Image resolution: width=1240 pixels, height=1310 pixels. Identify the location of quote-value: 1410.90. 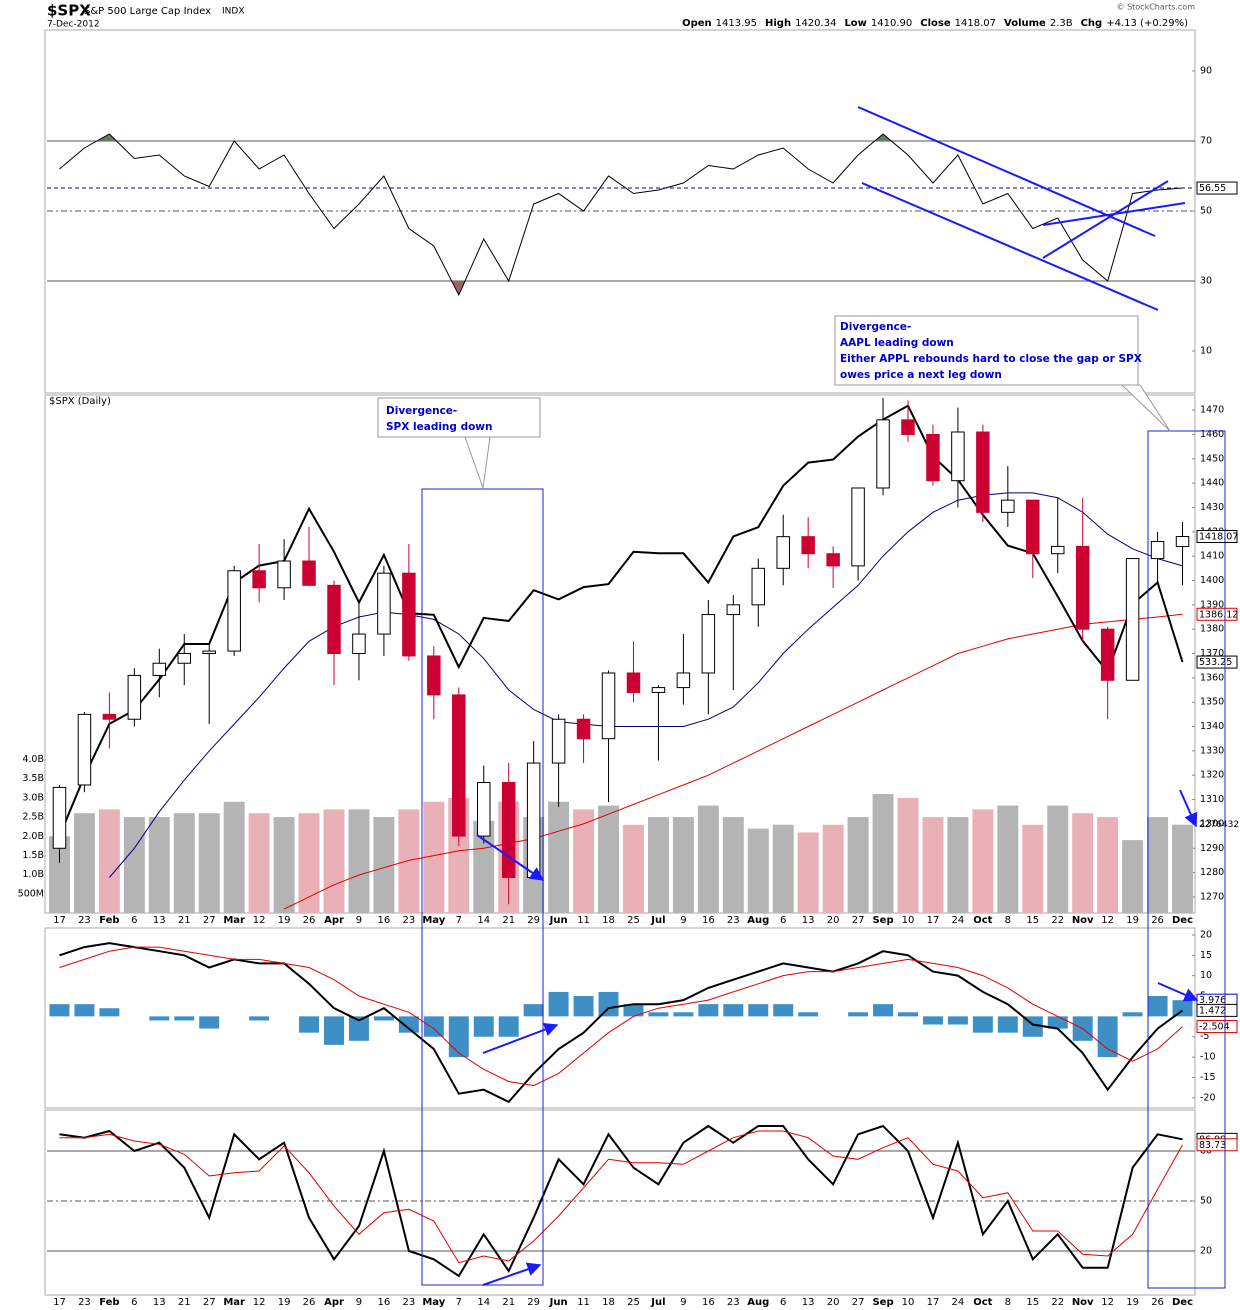
(891, 23).